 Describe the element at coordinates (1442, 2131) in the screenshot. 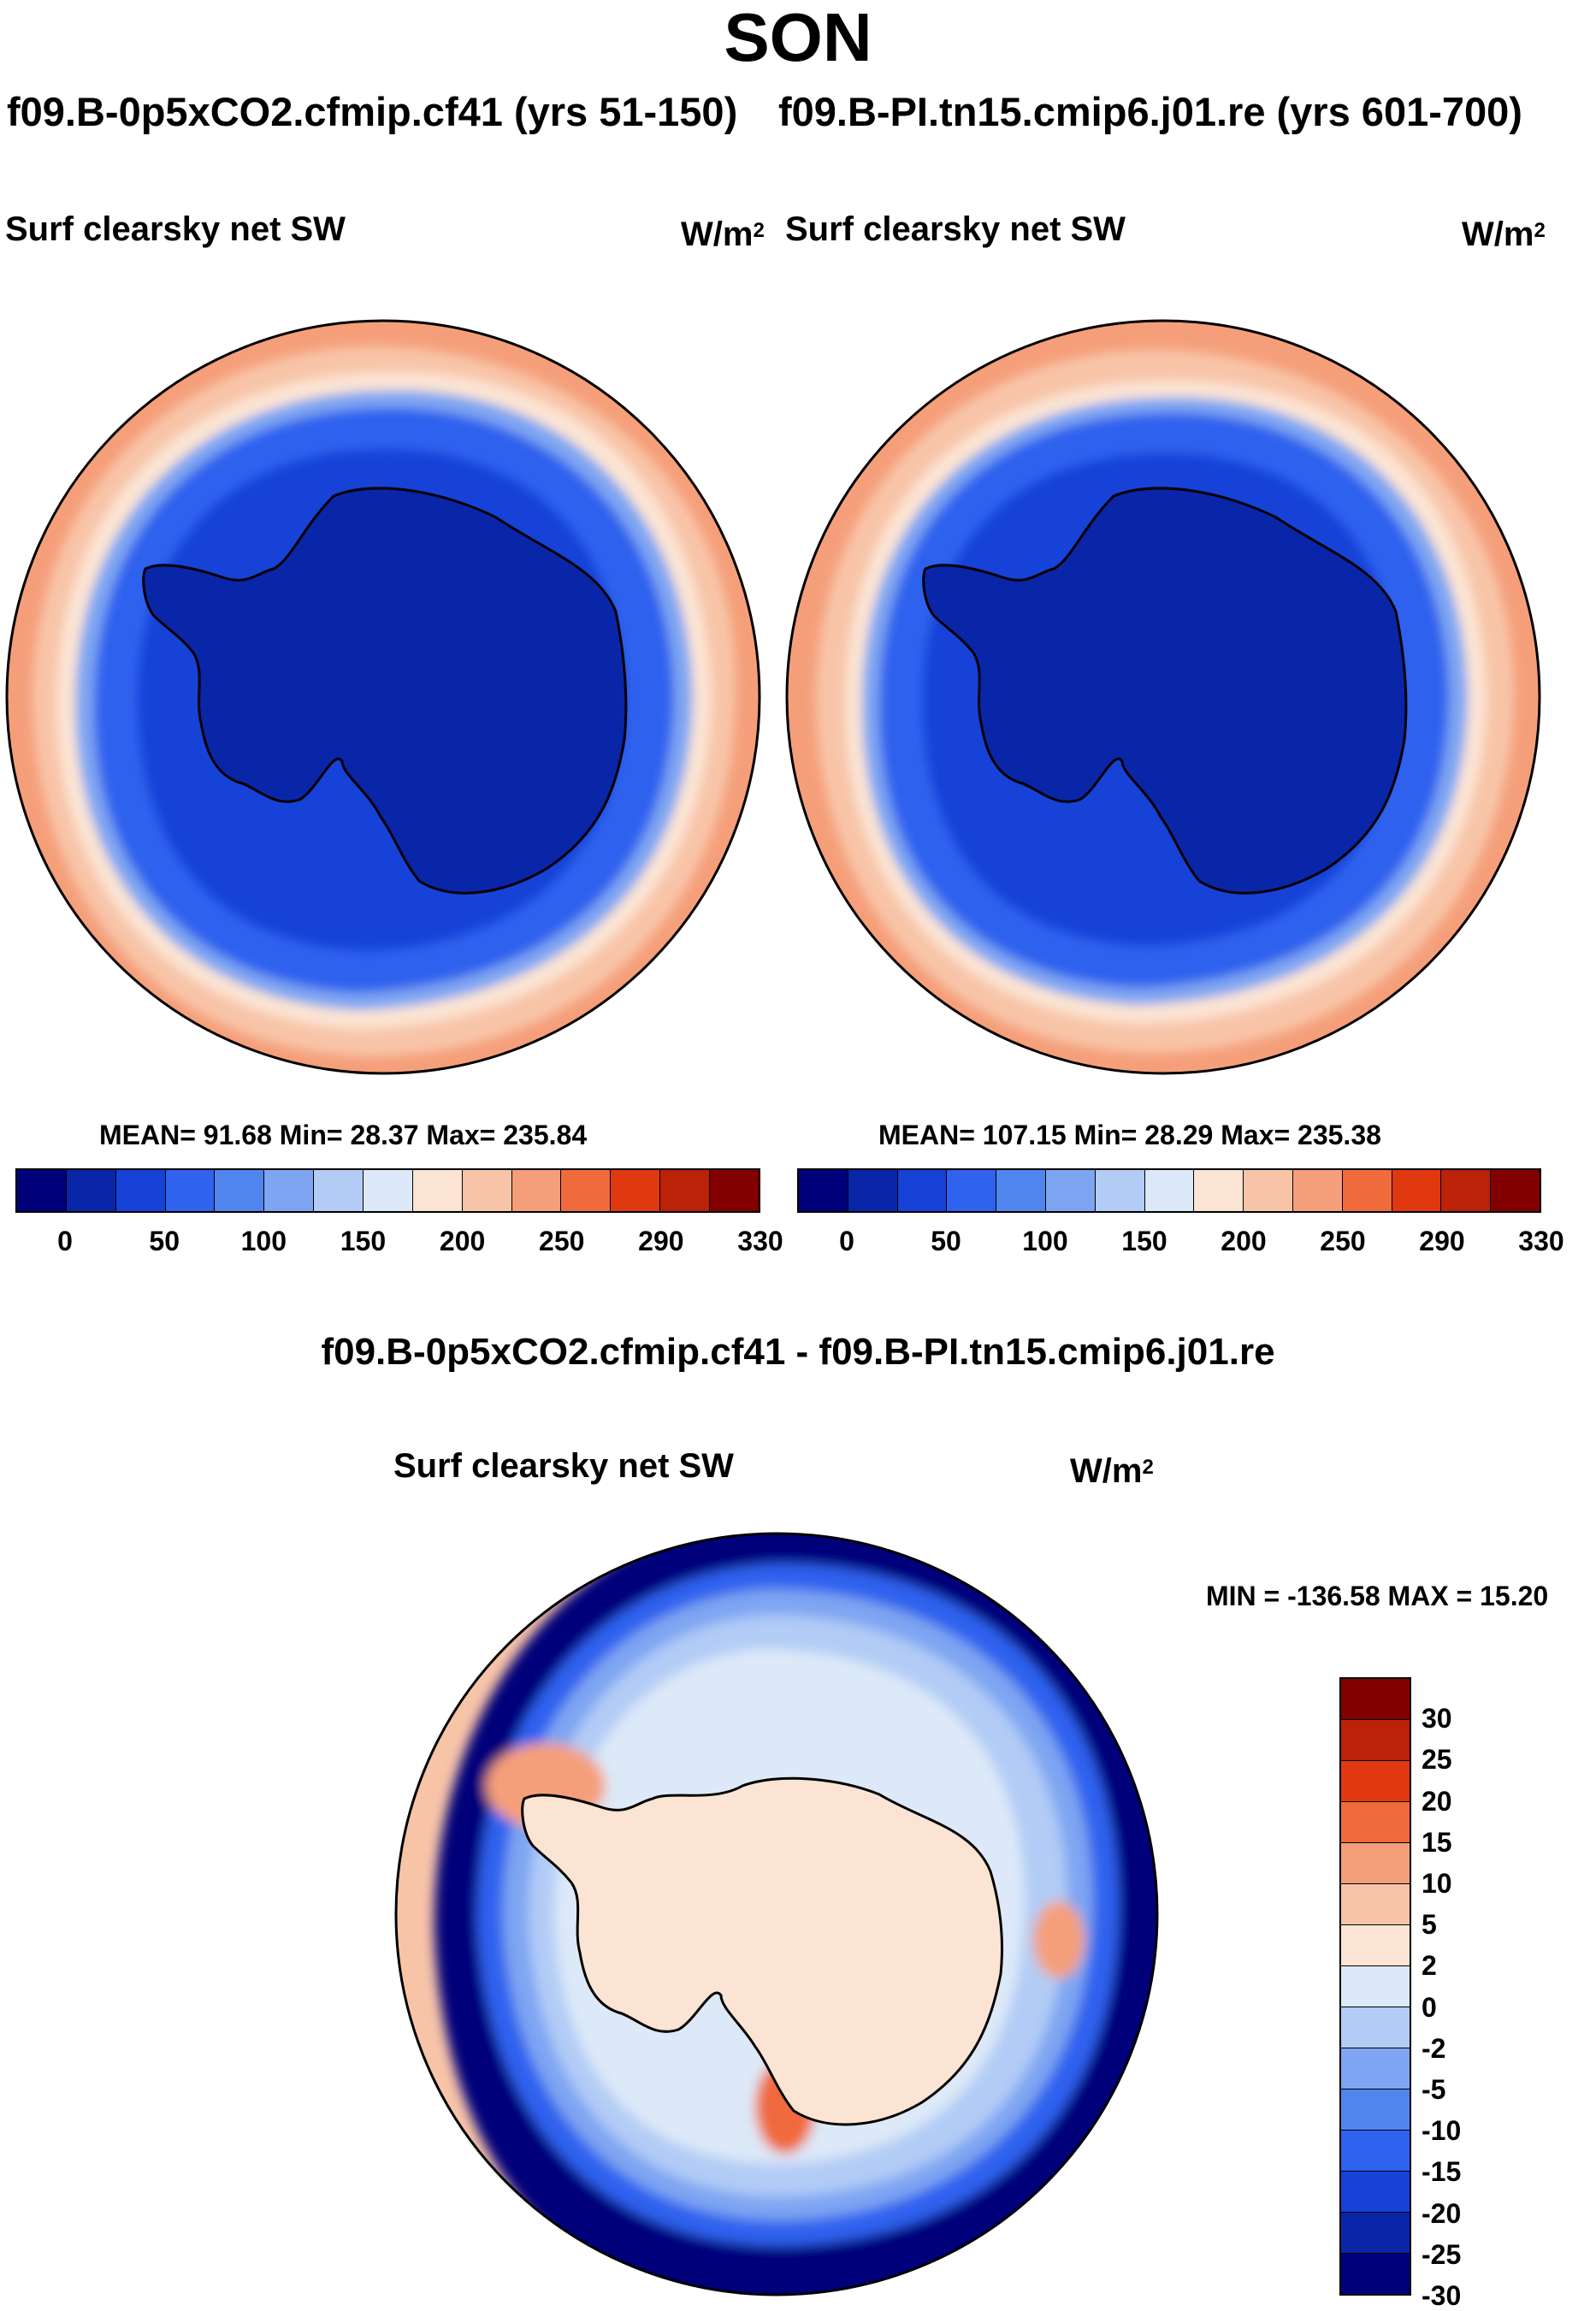

I see `diff-colorbar-tick-label: -10` at that location.